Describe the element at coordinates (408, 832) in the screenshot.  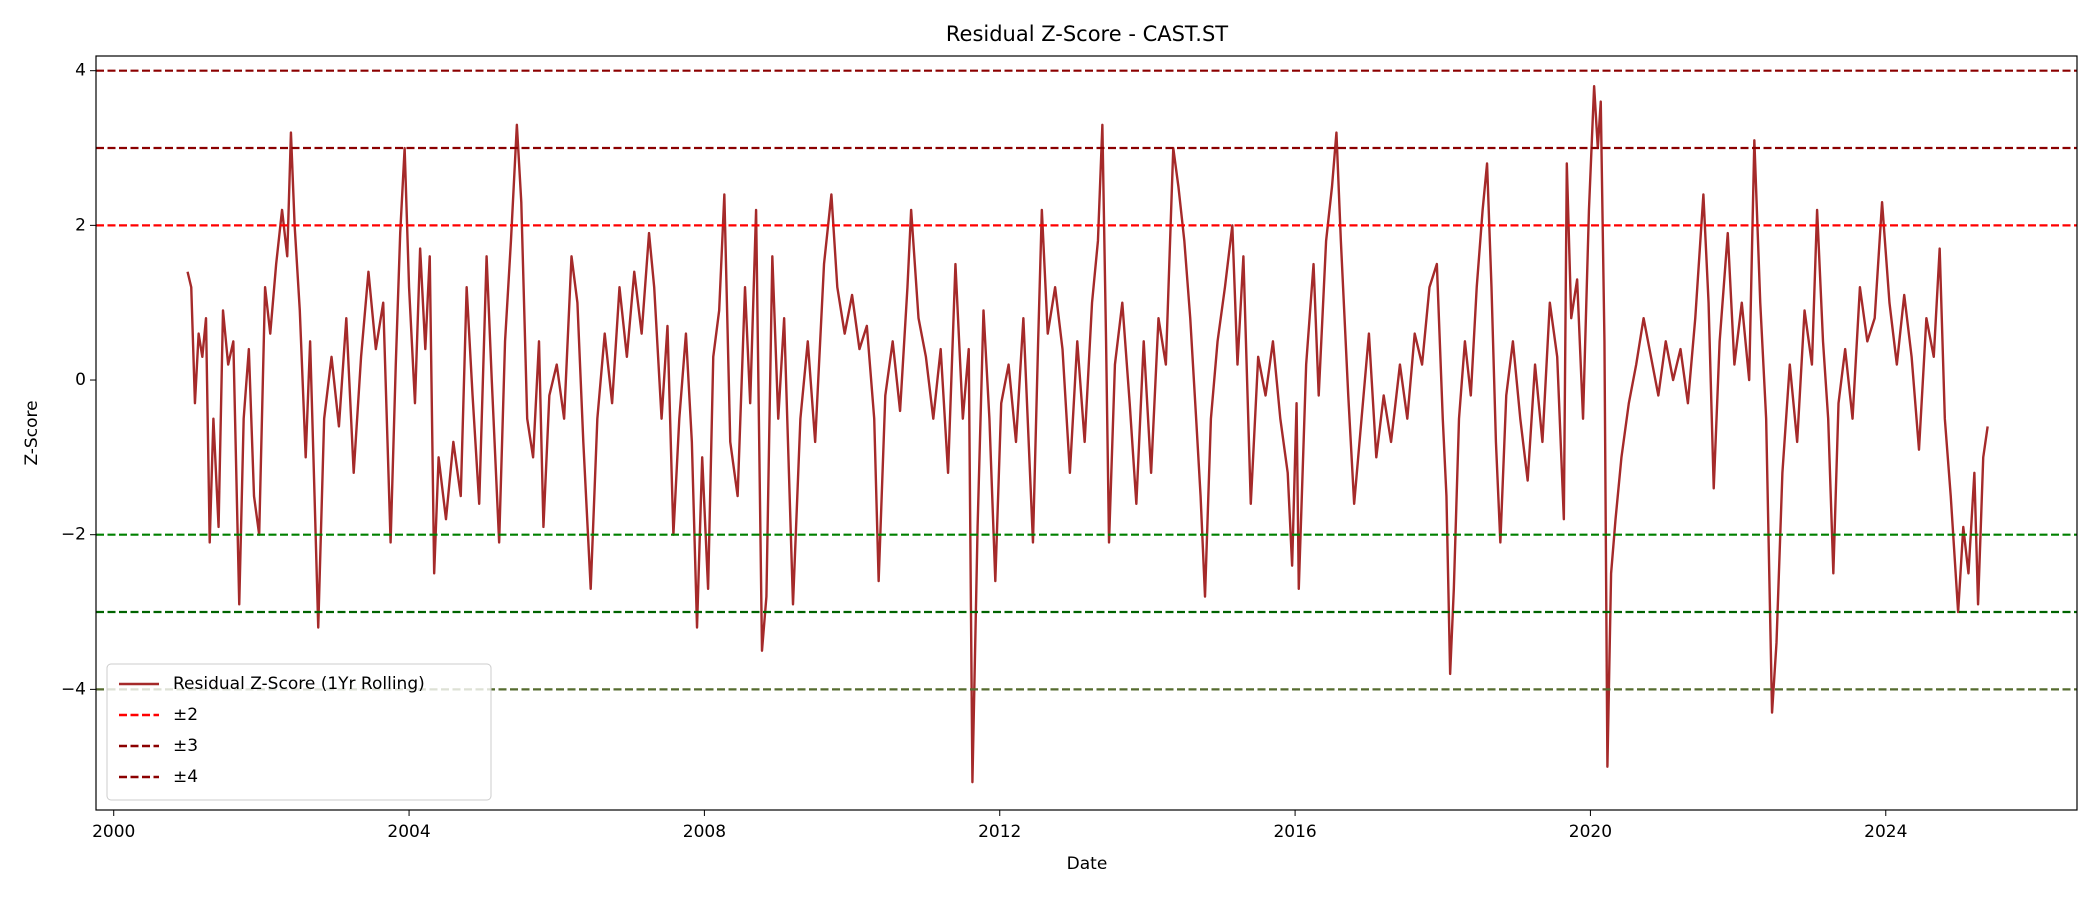
I see `x-tick-label: 2004` at that location.